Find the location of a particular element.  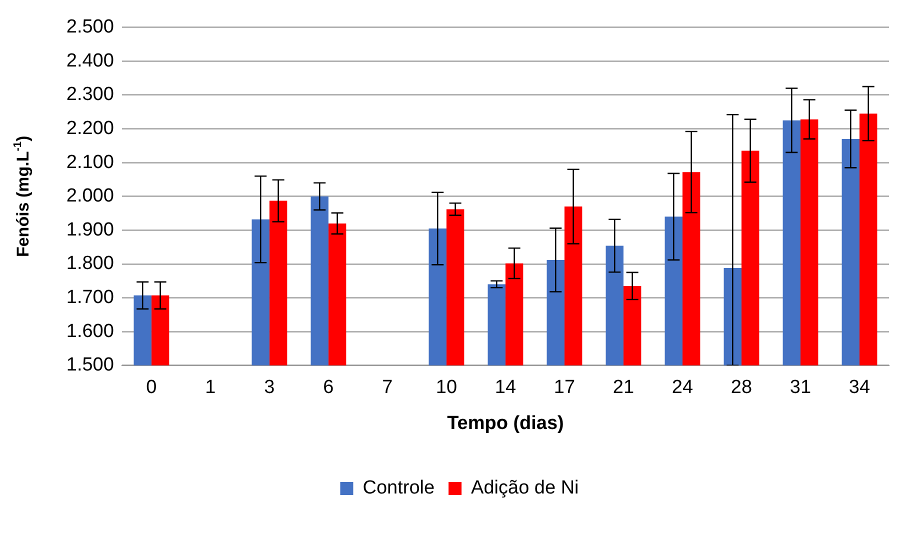

x-tick-label: 14 is located at coordinates (505, 387).